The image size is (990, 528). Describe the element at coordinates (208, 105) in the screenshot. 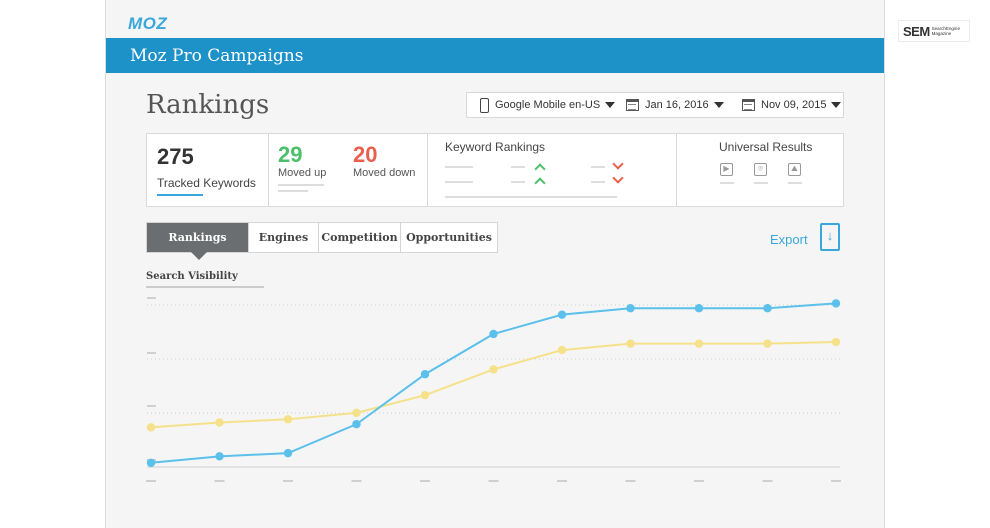

I see `page-title: Rankings` at that location.